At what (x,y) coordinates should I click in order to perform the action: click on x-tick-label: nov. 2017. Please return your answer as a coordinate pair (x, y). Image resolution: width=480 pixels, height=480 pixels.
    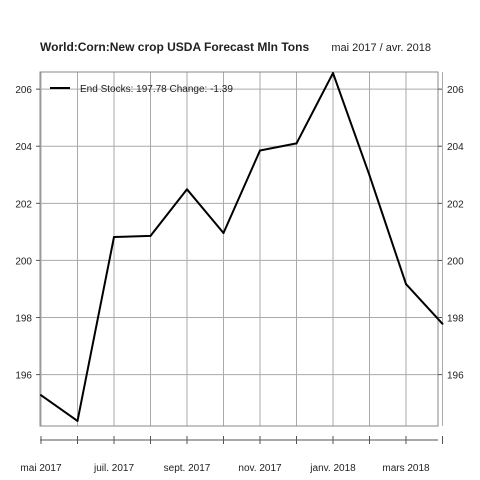
    Looking at the image, I should click on (260, 468).